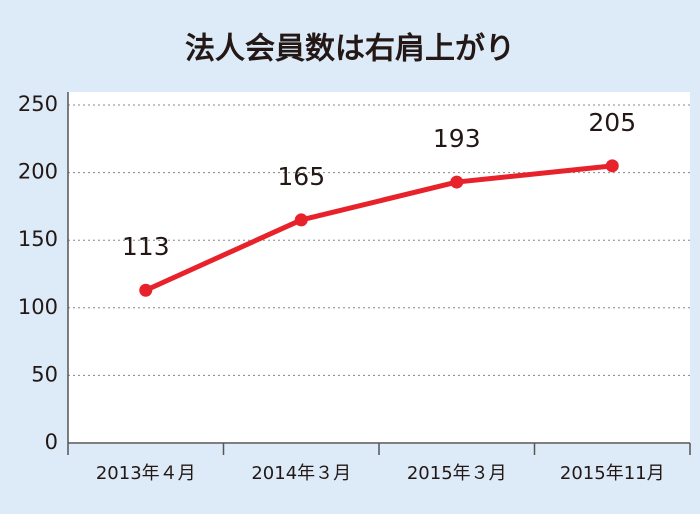 The width and height of the screenshot is (700, 514). I want to click on y-tick-label: 200, so click(38, 172).